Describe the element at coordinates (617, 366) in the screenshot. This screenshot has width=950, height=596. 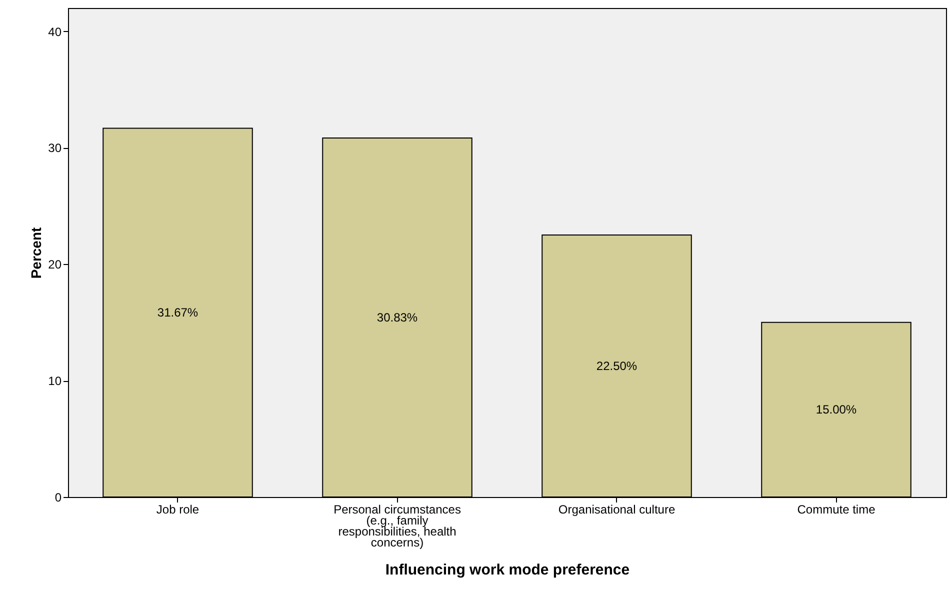
I see `data-label: 22.50%` at that location.